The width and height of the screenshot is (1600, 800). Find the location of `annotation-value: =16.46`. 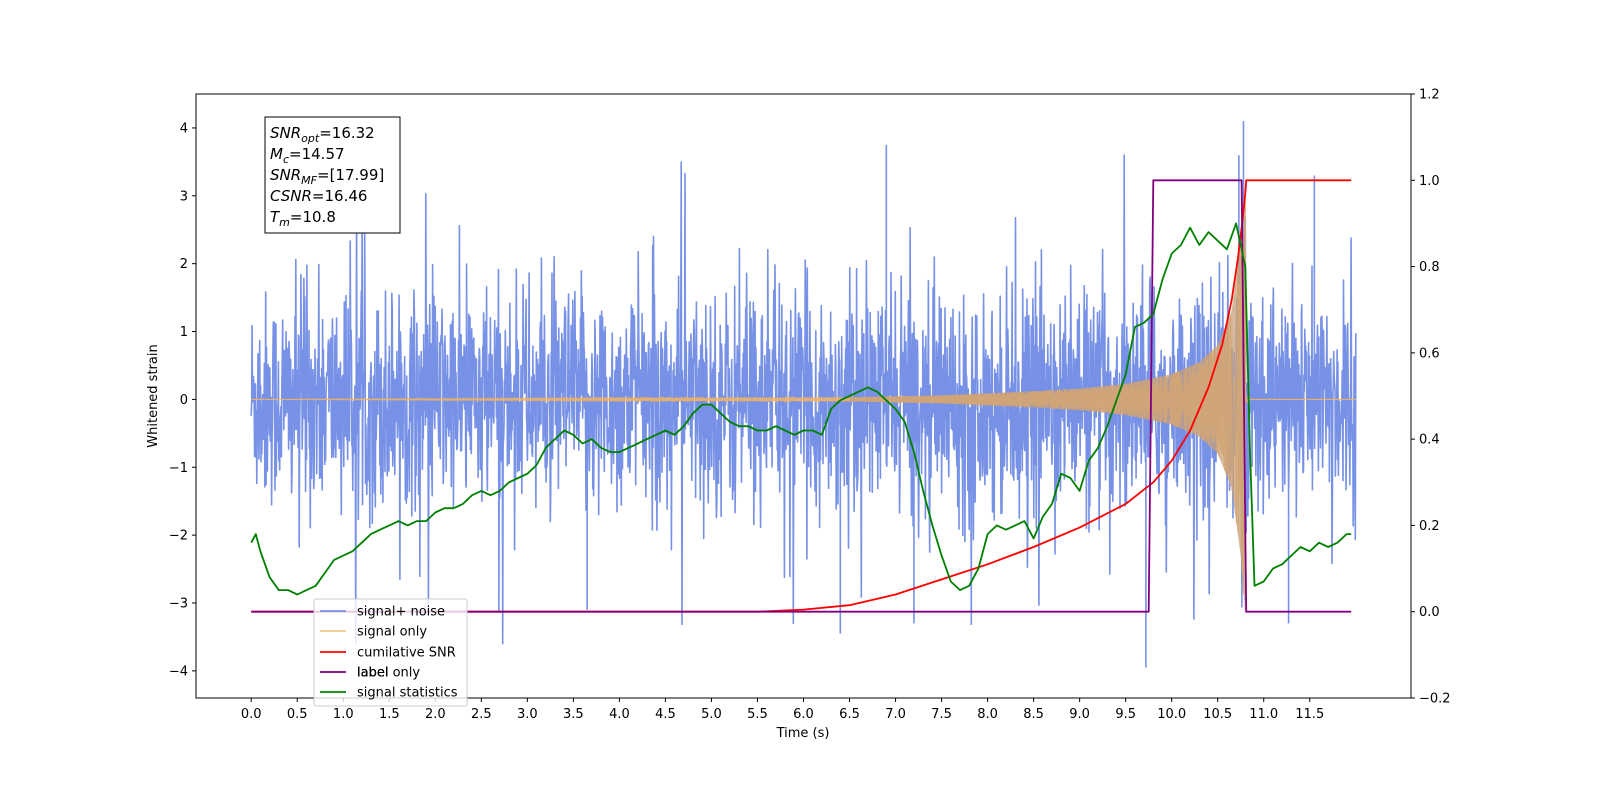

annotation-value: =16.46 is located at coordinates (340, 196).